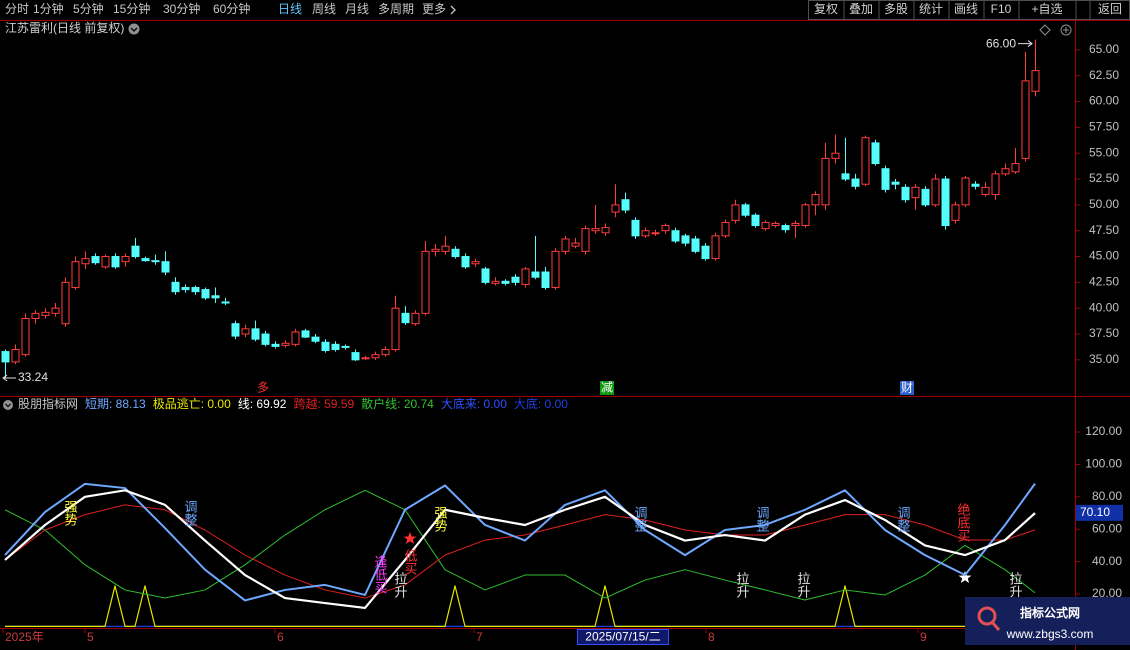 Image resolution: width=1130 pixels, height=650 pixels. Describe the element at coordinates (907, 388) in the screenshot. I see `event-marker-box` at that location.